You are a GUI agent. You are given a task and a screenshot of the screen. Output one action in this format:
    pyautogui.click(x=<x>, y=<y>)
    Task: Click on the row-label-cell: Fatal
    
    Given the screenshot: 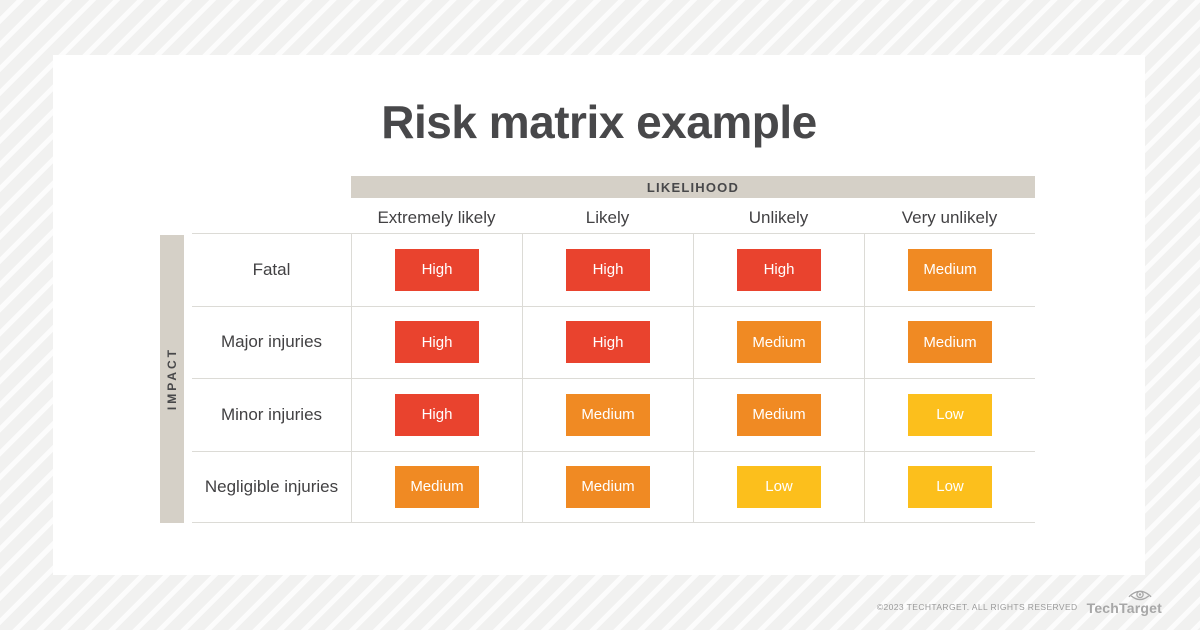 What is the action you would take?
    pyautogui.click(x=271, y=269)
    